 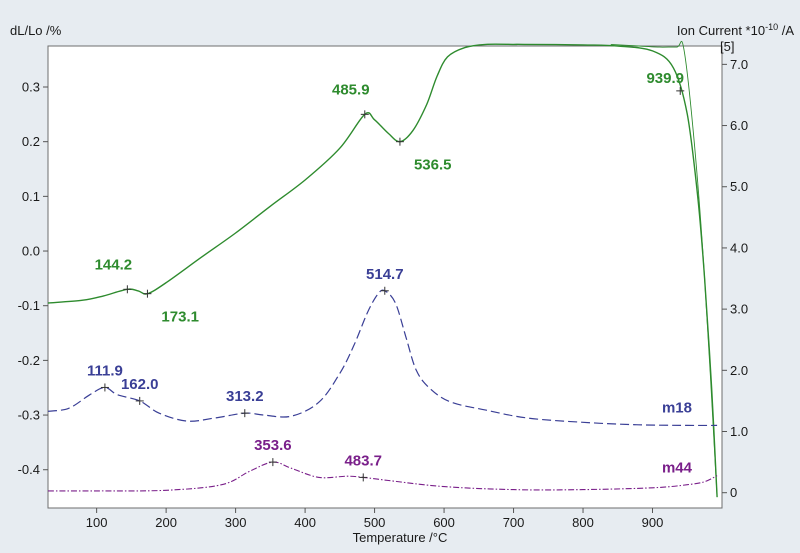 What do you see at coordinates (677, 467) in the screenshot?
I see `series-name-label: m44` at bounding box center [677, 467].